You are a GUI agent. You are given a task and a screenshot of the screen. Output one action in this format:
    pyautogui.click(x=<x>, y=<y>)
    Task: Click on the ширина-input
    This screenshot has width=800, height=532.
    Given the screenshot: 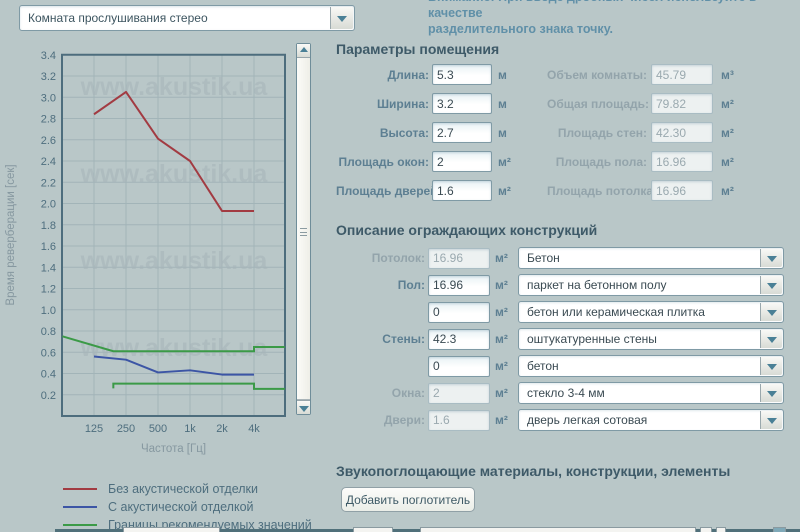 What is the action you would take?
    pyautogui.click(x=462, y=103)
    